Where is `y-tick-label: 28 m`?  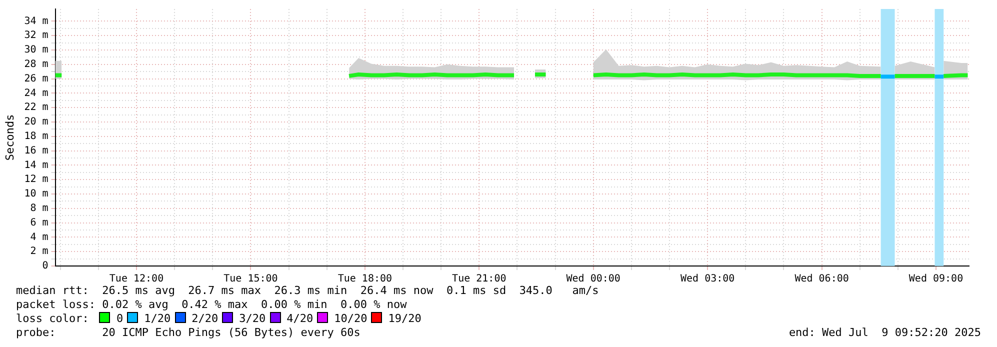
y-tick-label: 28 m is located at coordinates (36, 64).